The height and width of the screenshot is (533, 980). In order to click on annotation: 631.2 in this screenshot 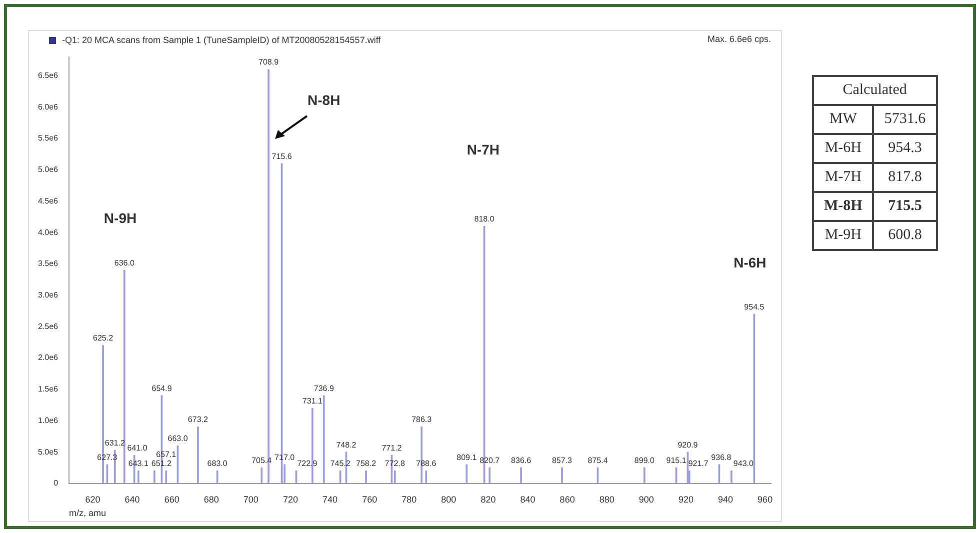, I will do `click(115, 443)`.